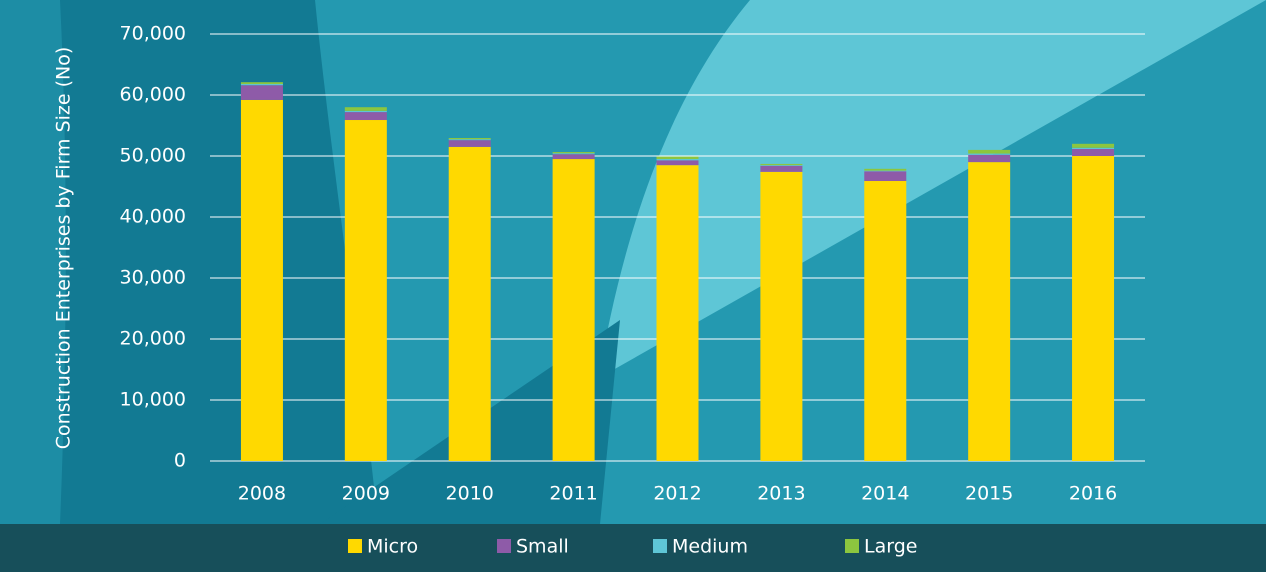 This screenshot has width=1266, height=572. I want to click on x-tick-label: 2016, so click(1093, 494).